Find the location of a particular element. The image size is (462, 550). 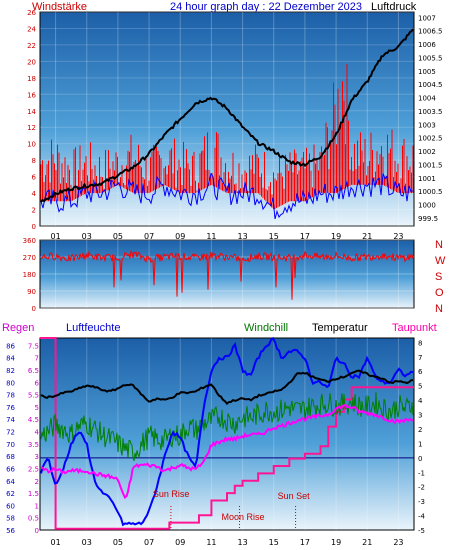

direction-y-tick-label: 90 is located at coordinates (31, 292).